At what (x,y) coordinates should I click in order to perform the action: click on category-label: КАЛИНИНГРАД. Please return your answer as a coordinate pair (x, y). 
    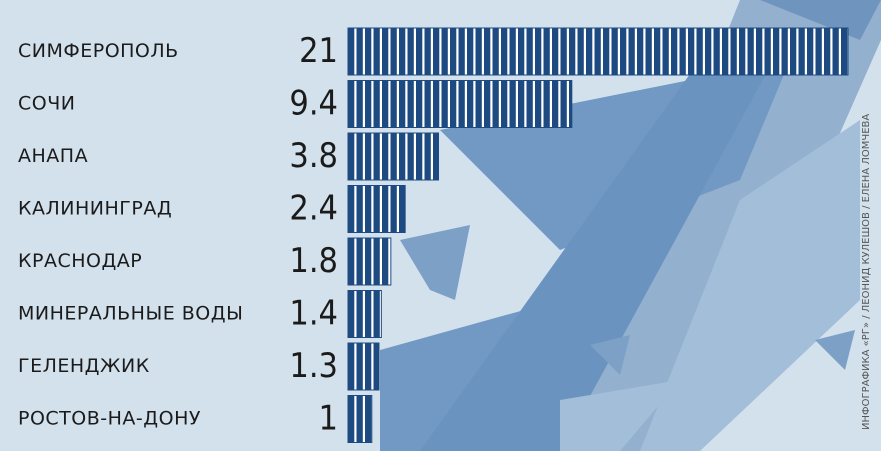
    Looking at the image, I should click on (95, 209).